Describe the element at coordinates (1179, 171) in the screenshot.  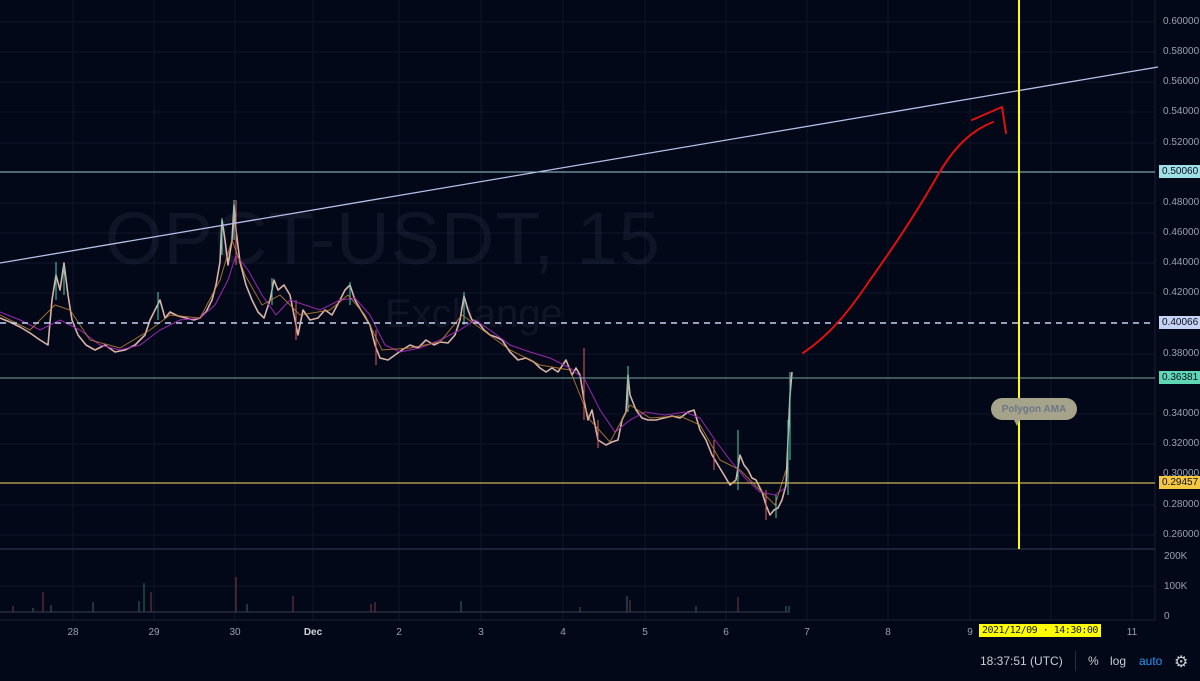
I see `price-tag-0.50060: 0.50060` at that location.